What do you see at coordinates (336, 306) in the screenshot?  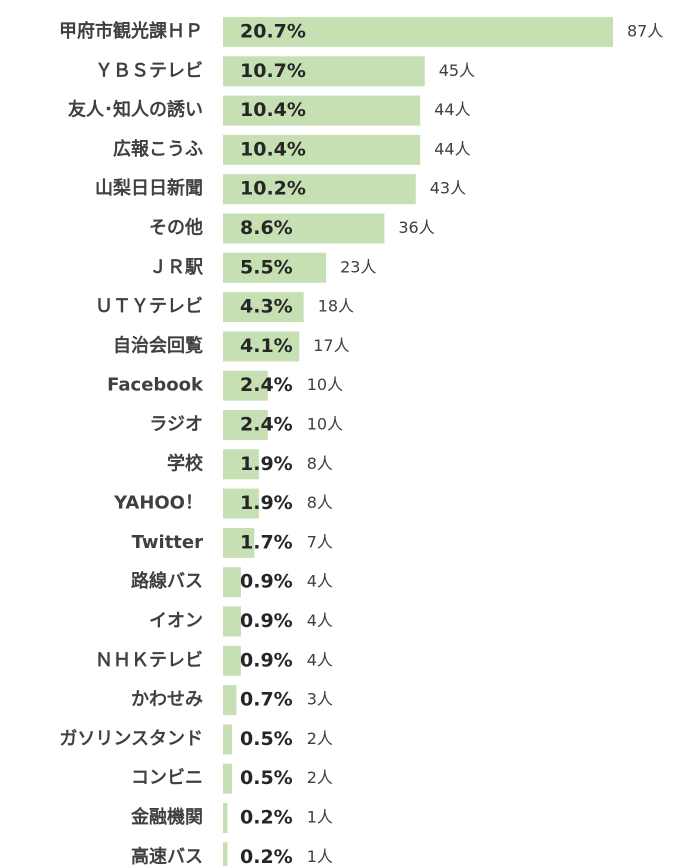 I see `count-label: 18人` at bounding box center [336, 306].